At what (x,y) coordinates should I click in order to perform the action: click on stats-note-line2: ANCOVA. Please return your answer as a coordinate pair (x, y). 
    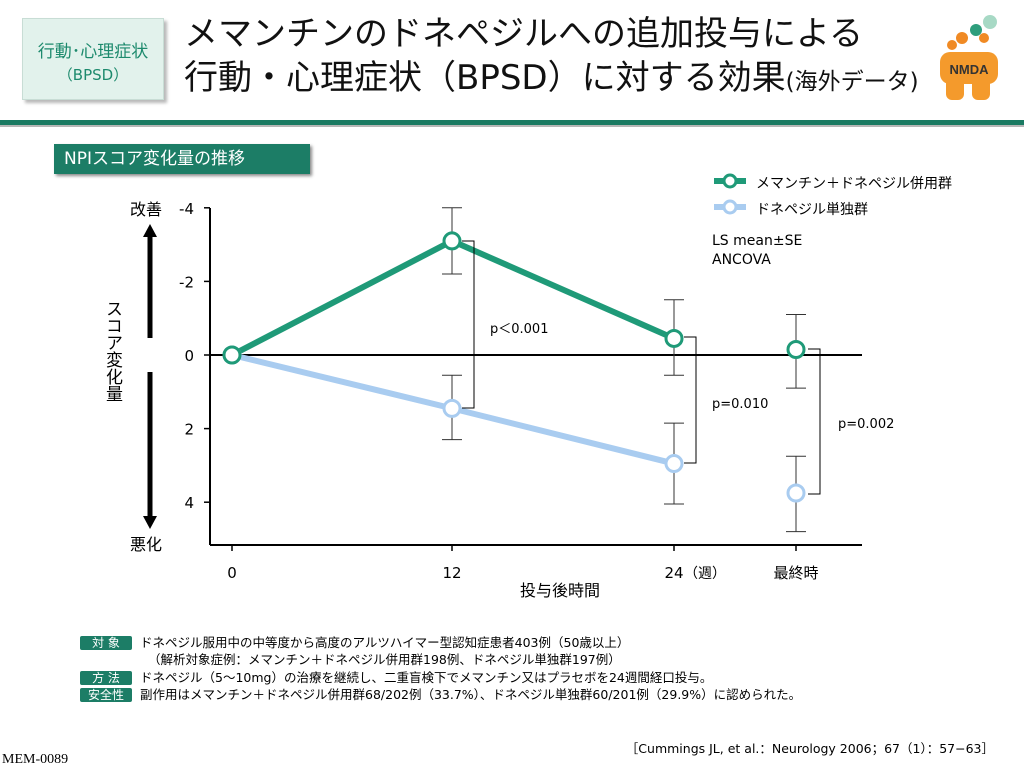
    Looking at the image, I should click on (741, 260).